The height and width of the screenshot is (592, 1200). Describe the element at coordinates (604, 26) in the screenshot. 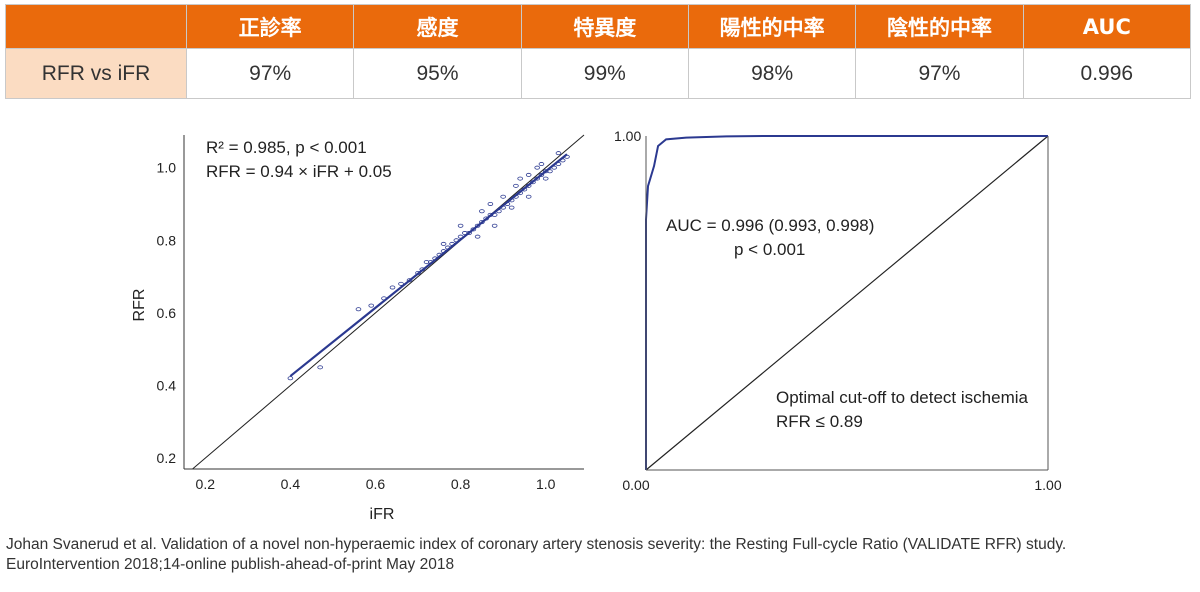

I see `header-specificity: 特異度` at that location.